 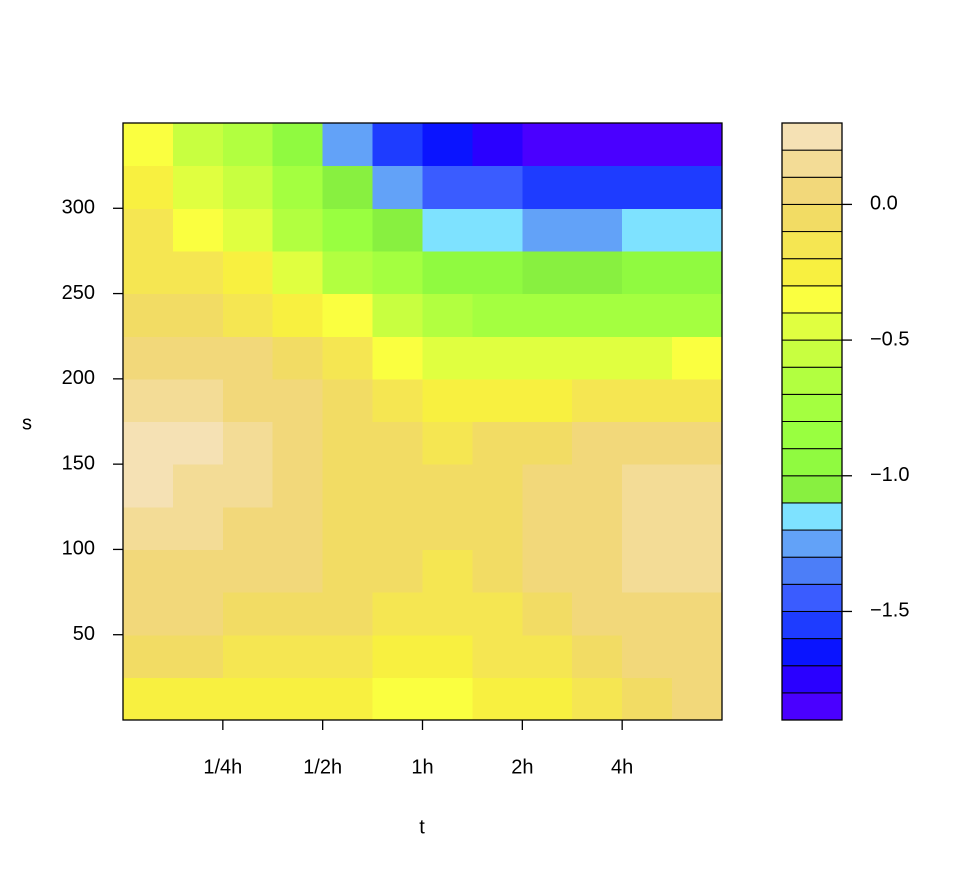 I want to click on y-axis-label: s, so click(x=27, y=423).